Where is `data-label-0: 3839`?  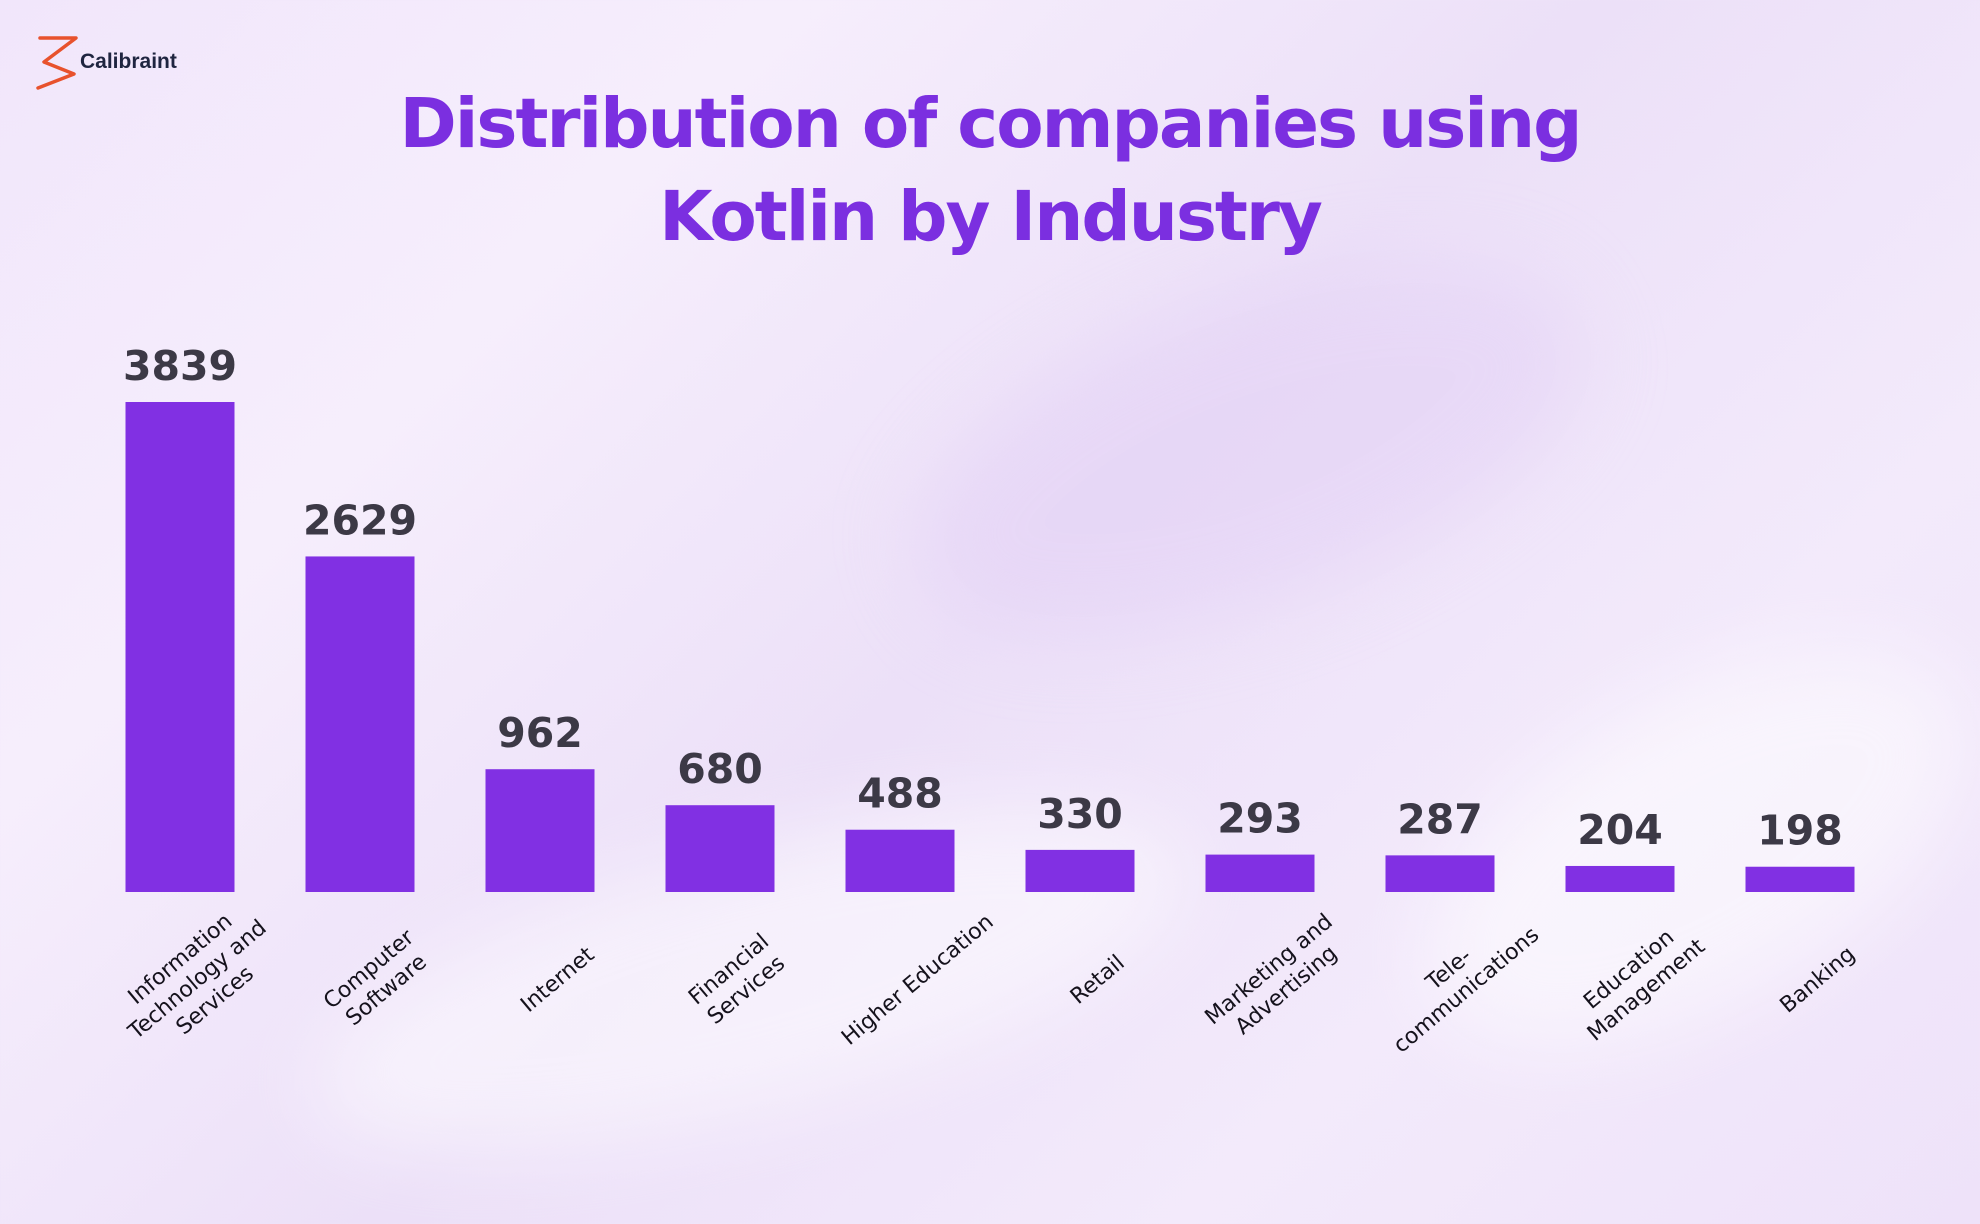
data-label-0: 3839 is located at coordinates (180, 366).